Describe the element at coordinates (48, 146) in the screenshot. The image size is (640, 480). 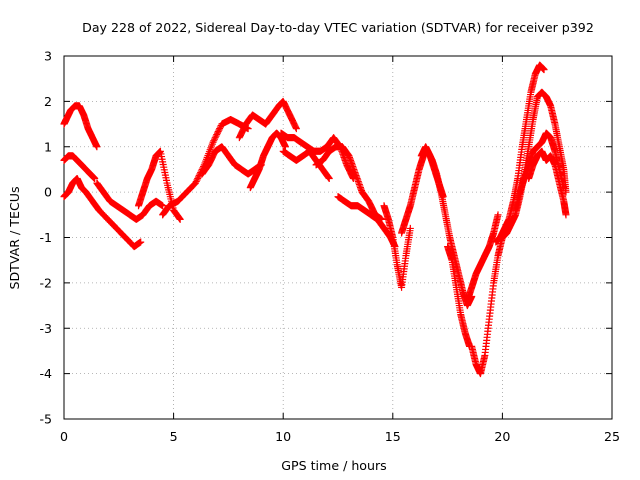
I see `y-tick-label: 1` at that location.